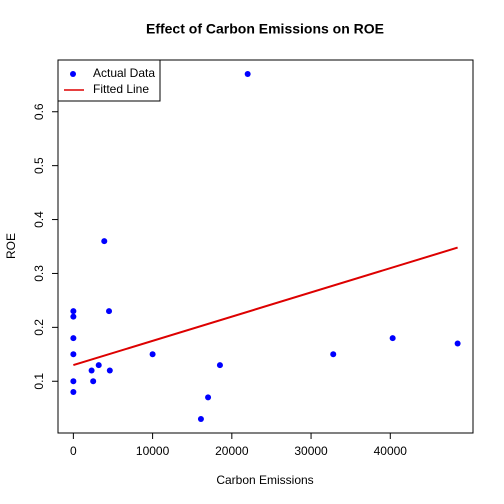  What do you see at coordinates (265, 29) in the screenshot?
I see `chart-title: Effect of Carbon Emissions on ROE` at bounding box center [265, 29].